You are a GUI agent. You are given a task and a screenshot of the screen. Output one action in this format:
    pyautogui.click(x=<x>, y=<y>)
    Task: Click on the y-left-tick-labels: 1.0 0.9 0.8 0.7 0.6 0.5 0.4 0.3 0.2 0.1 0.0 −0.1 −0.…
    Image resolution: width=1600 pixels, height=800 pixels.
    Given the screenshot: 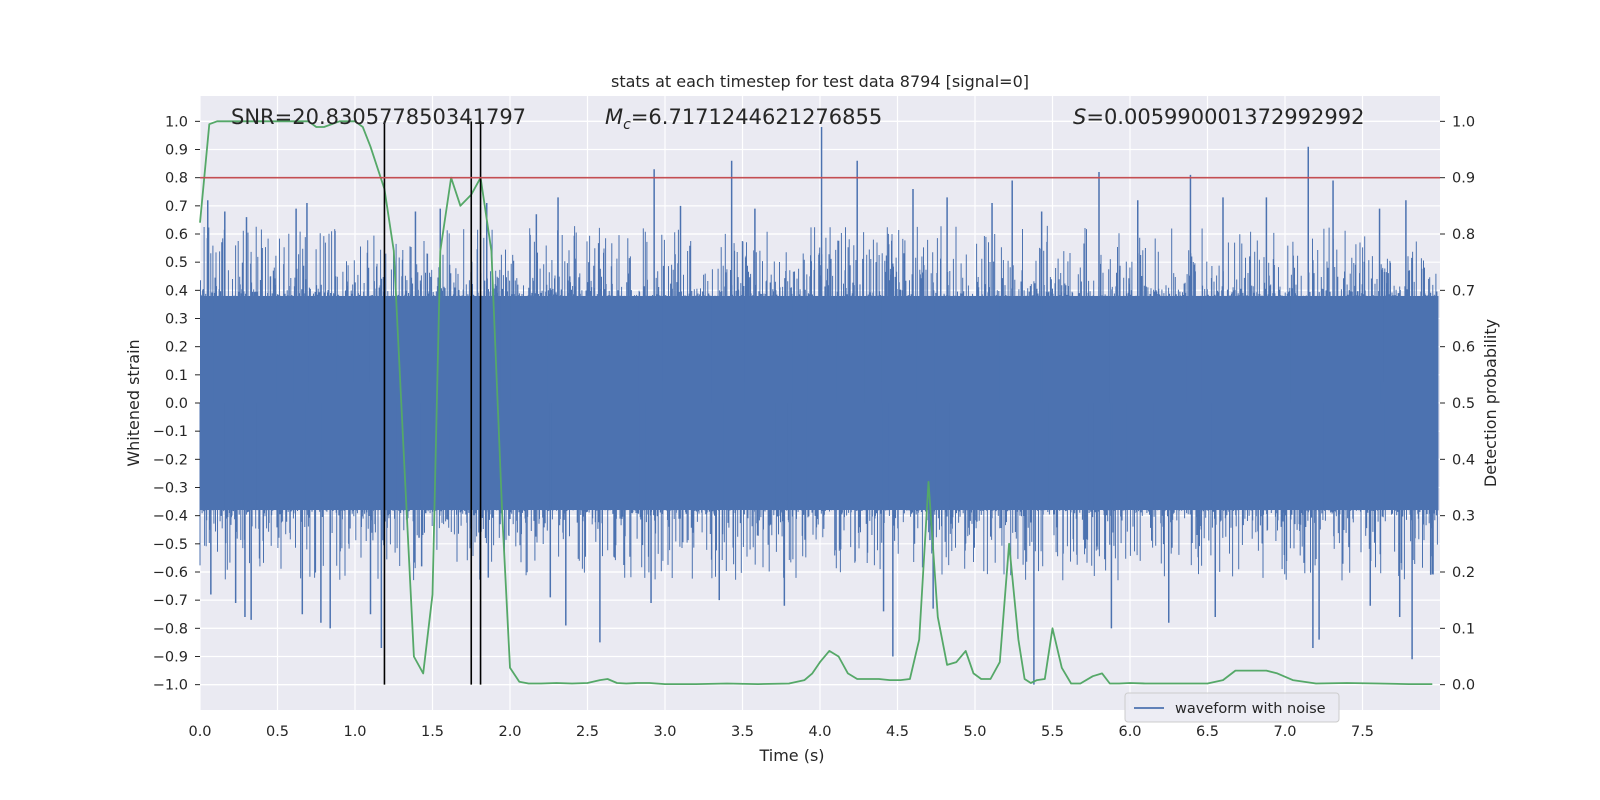 What is the action you would take?
    pyautogui.click(x=176, y=404)
    